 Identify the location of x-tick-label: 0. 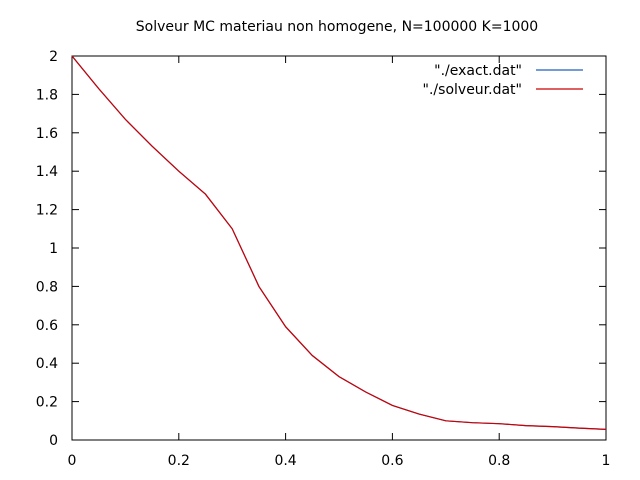
(72, 461).